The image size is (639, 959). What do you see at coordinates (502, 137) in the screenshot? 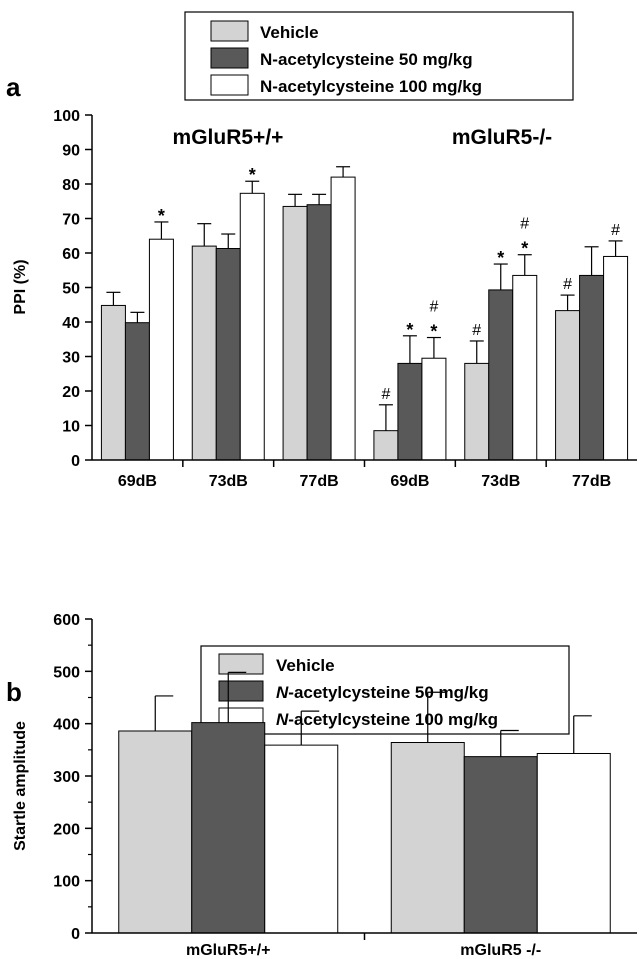
I see `panel-a-group-title-ko: mGluR5-/-` at bounding box center [502, 137].